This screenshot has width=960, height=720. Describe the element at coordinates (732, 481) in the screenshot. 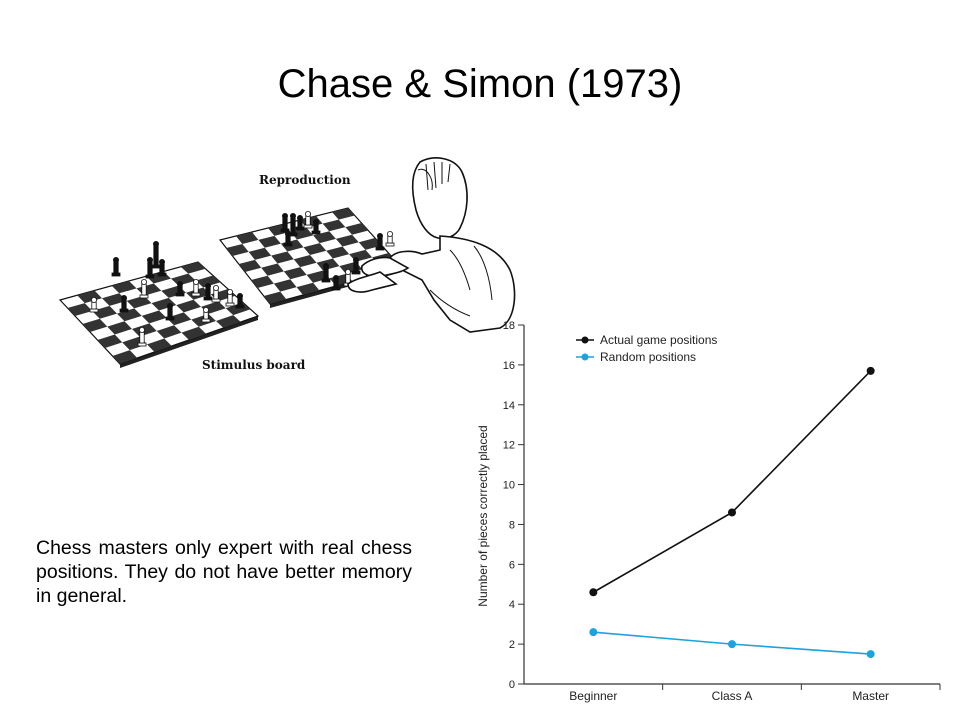

I see `series-line` at that location.